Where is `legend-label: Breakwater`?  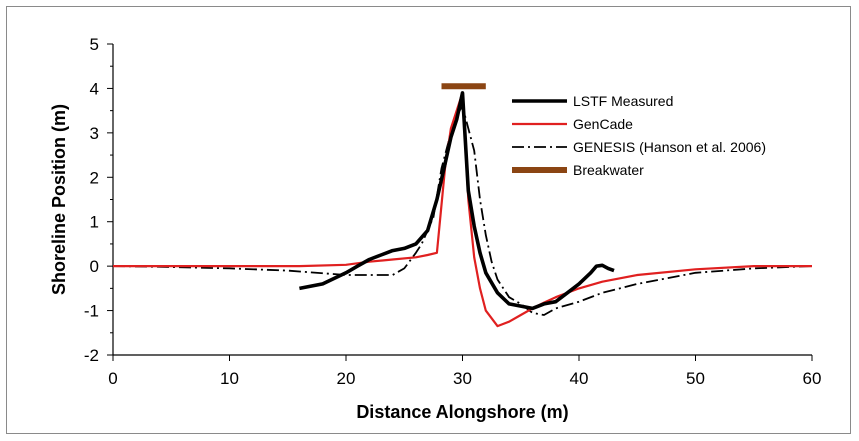 legend-label: Breakwater is located at coordinates (608, 170).